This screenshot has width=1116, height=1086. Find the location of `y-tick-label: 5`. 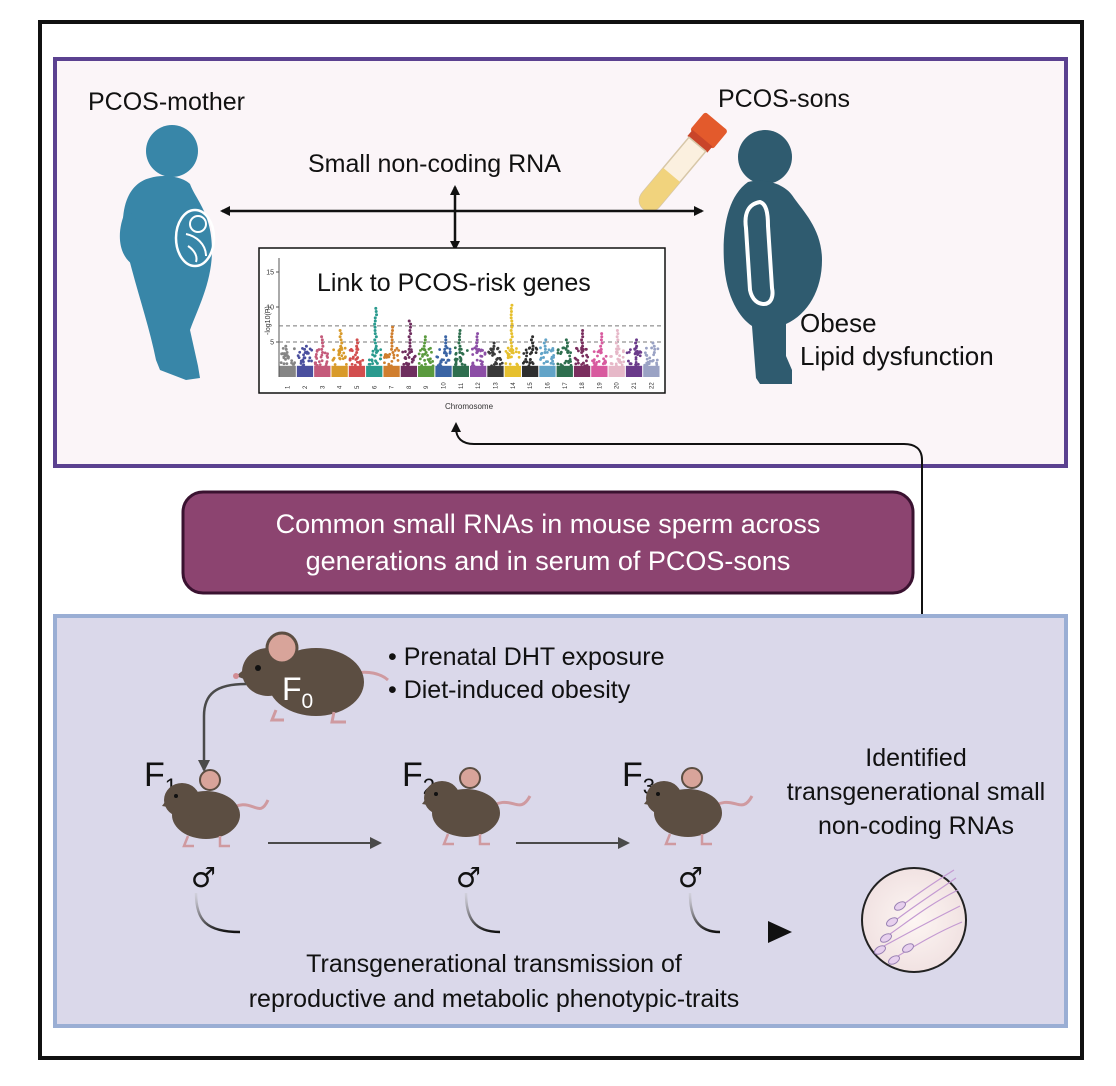

y-tick-label: 5 is located at coordinates (272, 343).